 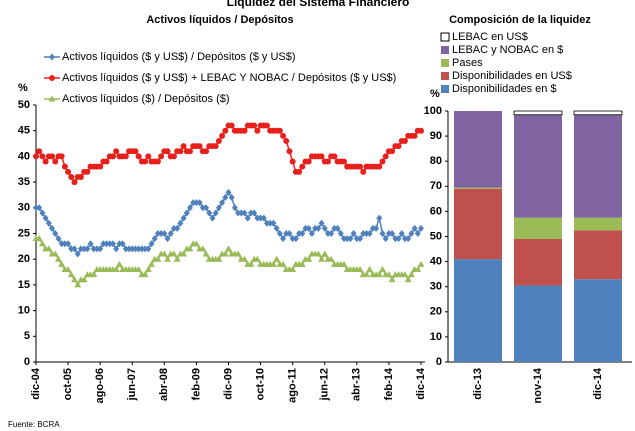 What do you see at coordinates (436, 211) in the screenshot?
I see `y-tick-label: 60` at bounding box center [436, 211].